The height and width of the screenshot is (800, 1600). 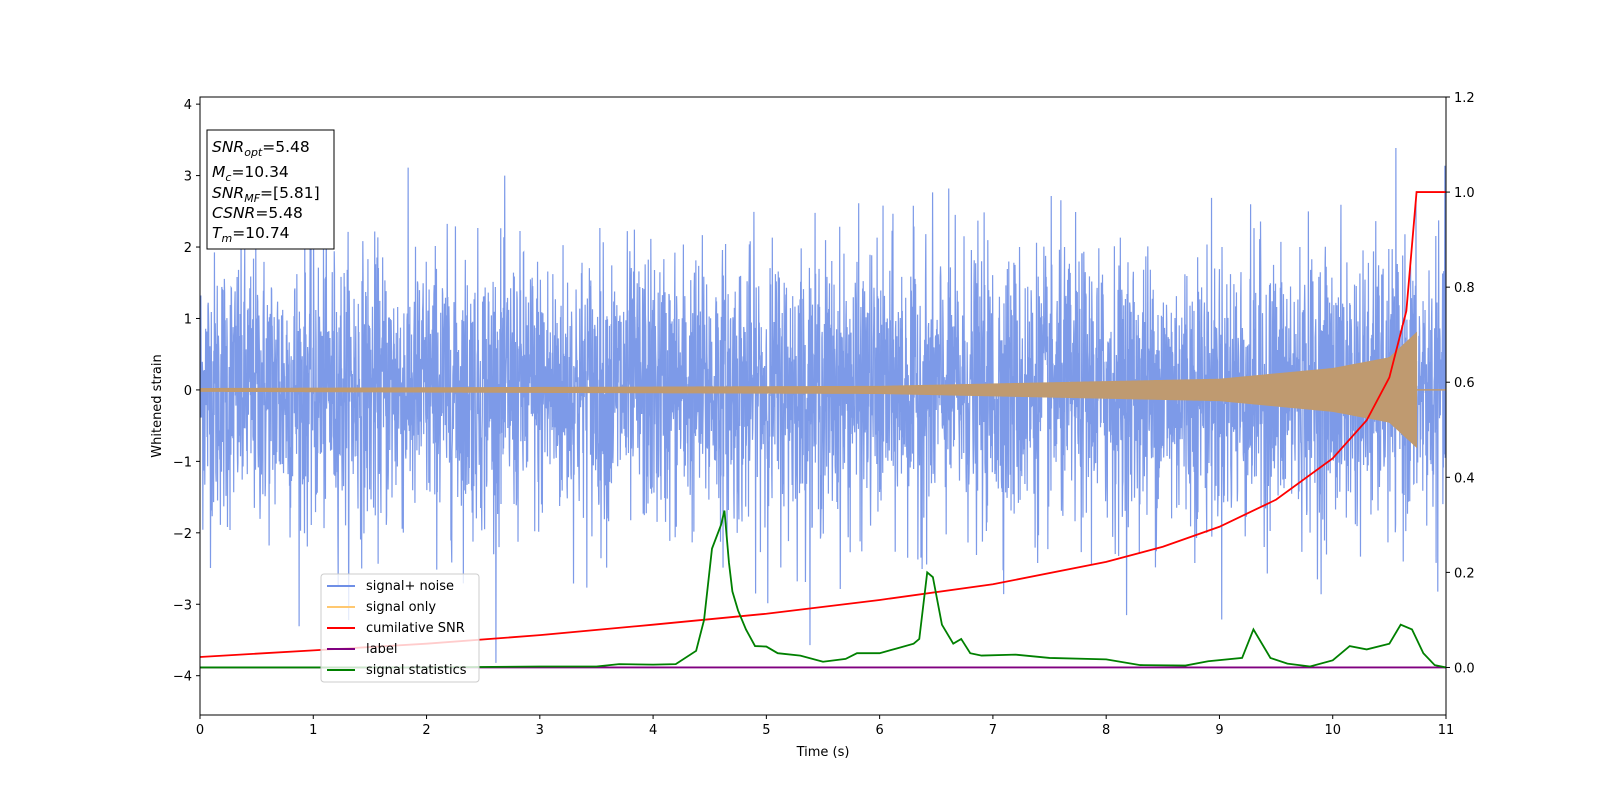 What do you see at coordinates (993, 730) in the screenshot?
I see `x-tick-label: 7` at bounding box center [993, 730].